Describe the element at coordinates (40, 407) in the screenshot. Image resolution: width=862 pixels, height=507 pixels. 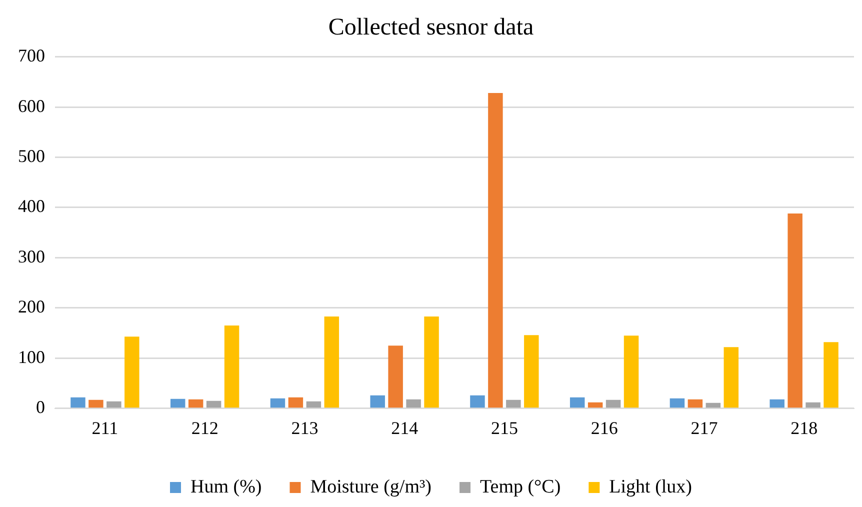
I see `y-tick-label: 0` at that location.